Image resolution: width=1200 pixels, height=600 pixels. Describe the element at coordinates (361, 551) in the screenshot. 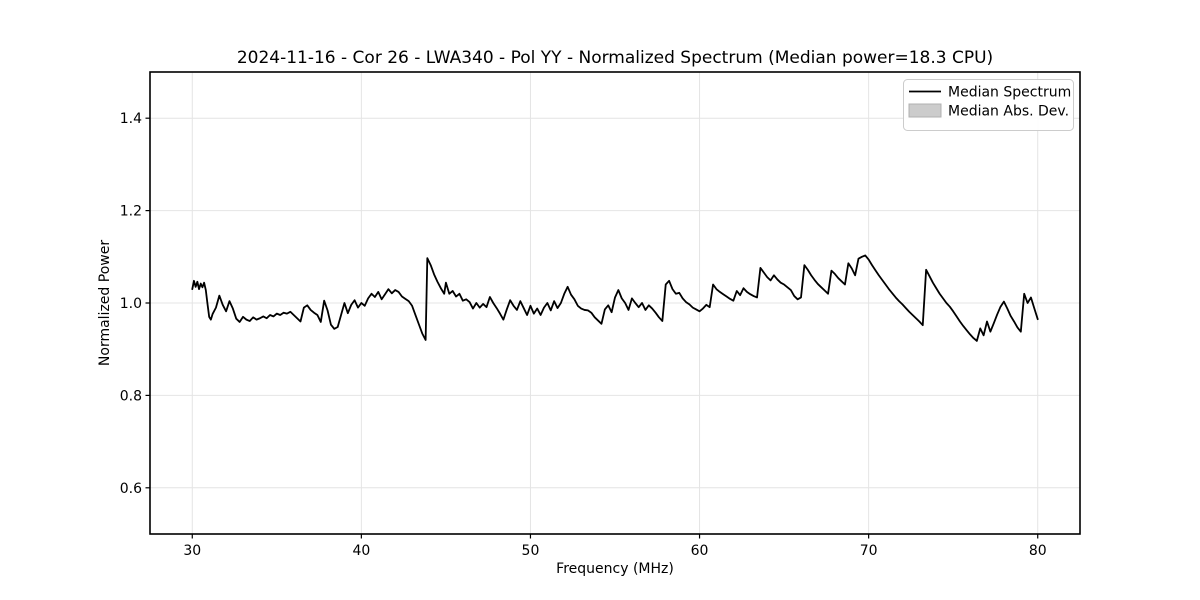

I see `x-tick-label: 40` at that location.